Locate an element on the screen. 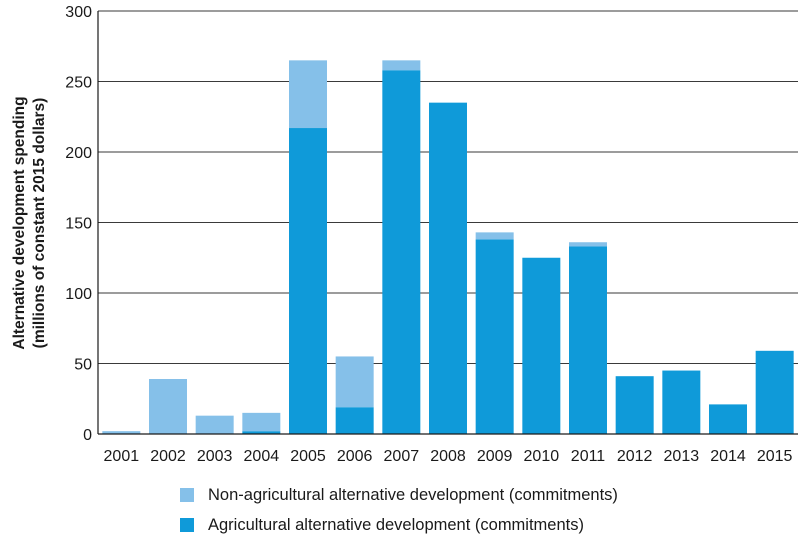  x-tick-label-2014: 2014 is located at coordinates (728, 456).